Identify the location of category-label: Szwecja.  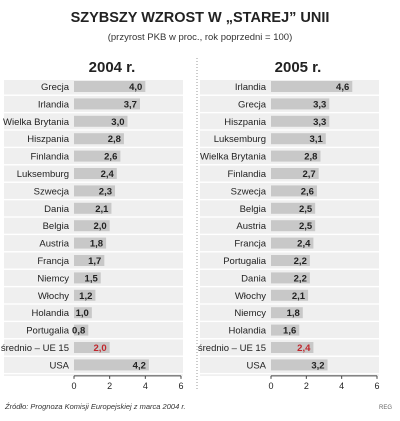
(249, 191).